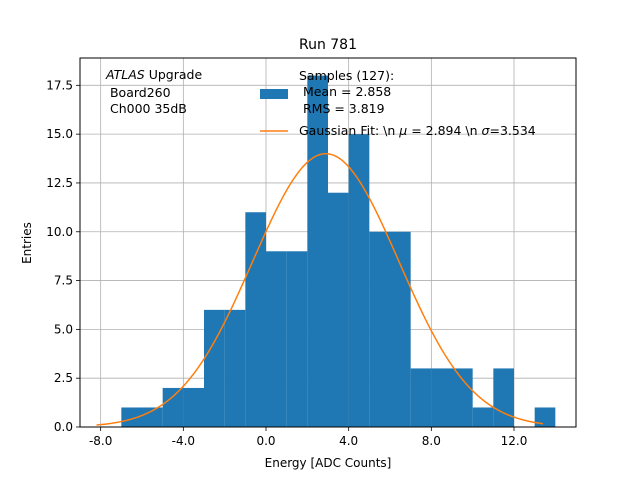 This screenshot has height=480, width=640. I want to click on y-tick-label: 17.5, so click(59, 85).